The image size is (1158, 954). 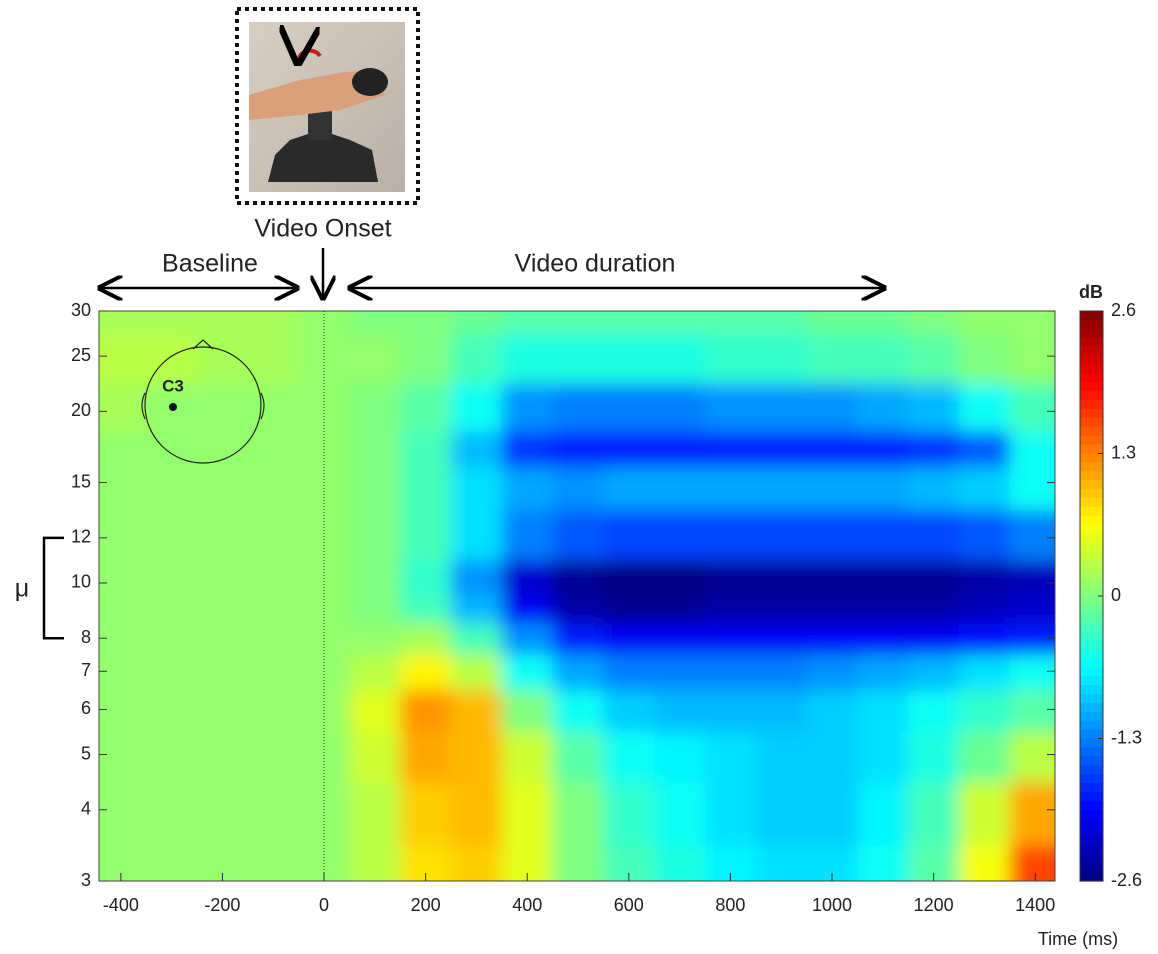 What do you see at coordinates (1078, 939) in the screenshot?
I see `x-axis-label: Time (ms)` at bounding box center [1078, 939].